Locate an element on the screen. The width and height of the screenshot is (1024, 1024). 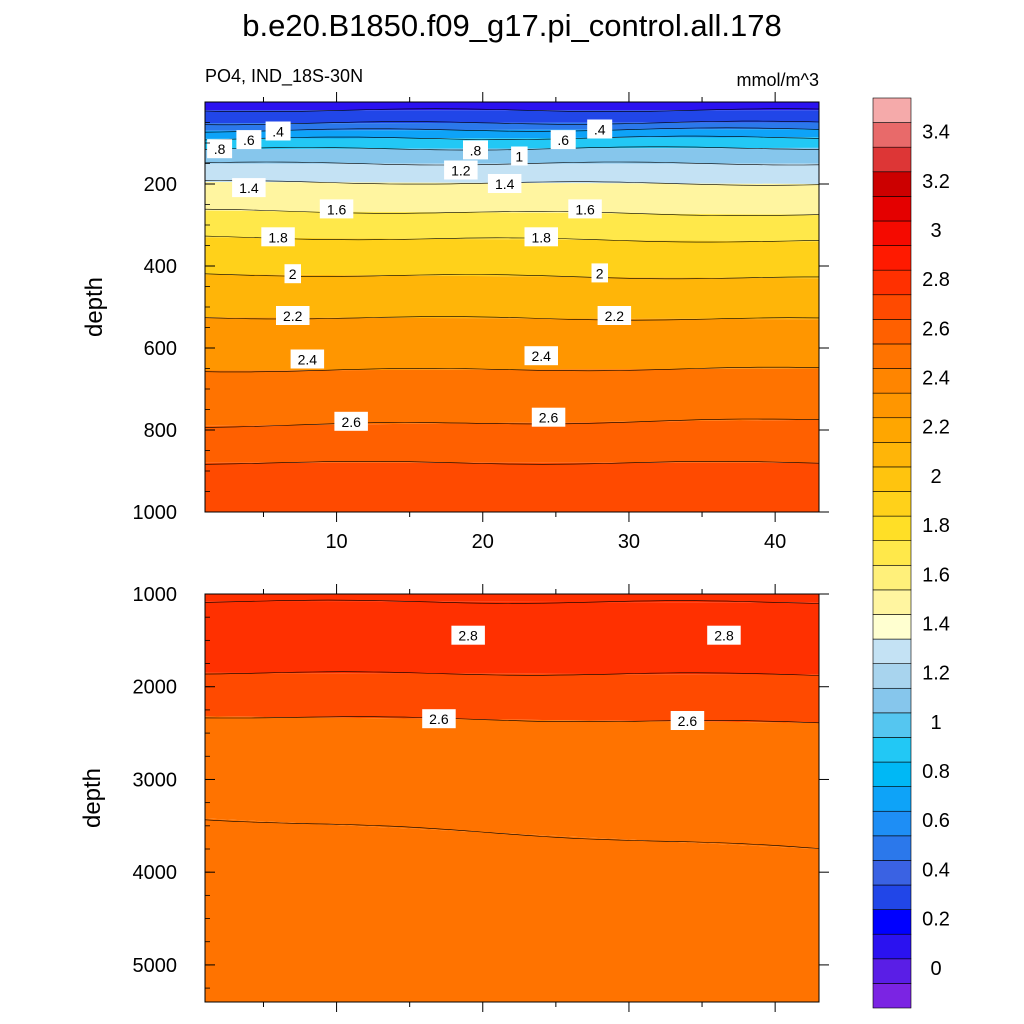
lower-contour-labels: 2.8 2.8 2.6 2.6 is located at coordinates (581, 677).